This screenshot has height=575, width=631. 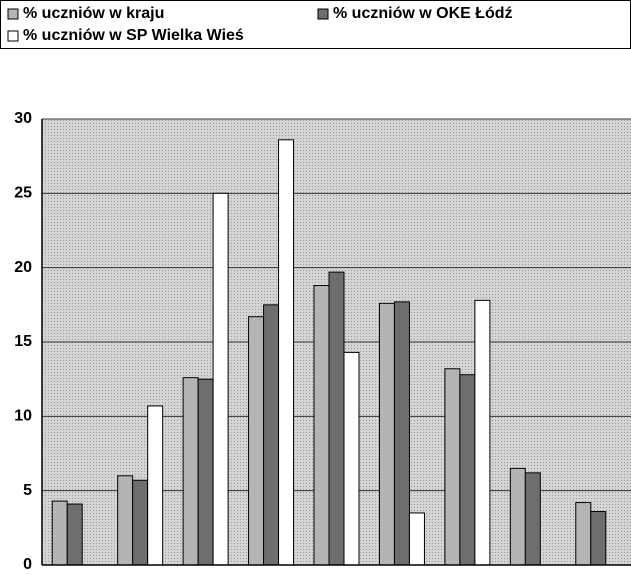 What do you see at coordinates (423, 13) in the screenshot?
I see `legend-label: % uczniów w OKE Łódź` at bounding box center [423, 13].